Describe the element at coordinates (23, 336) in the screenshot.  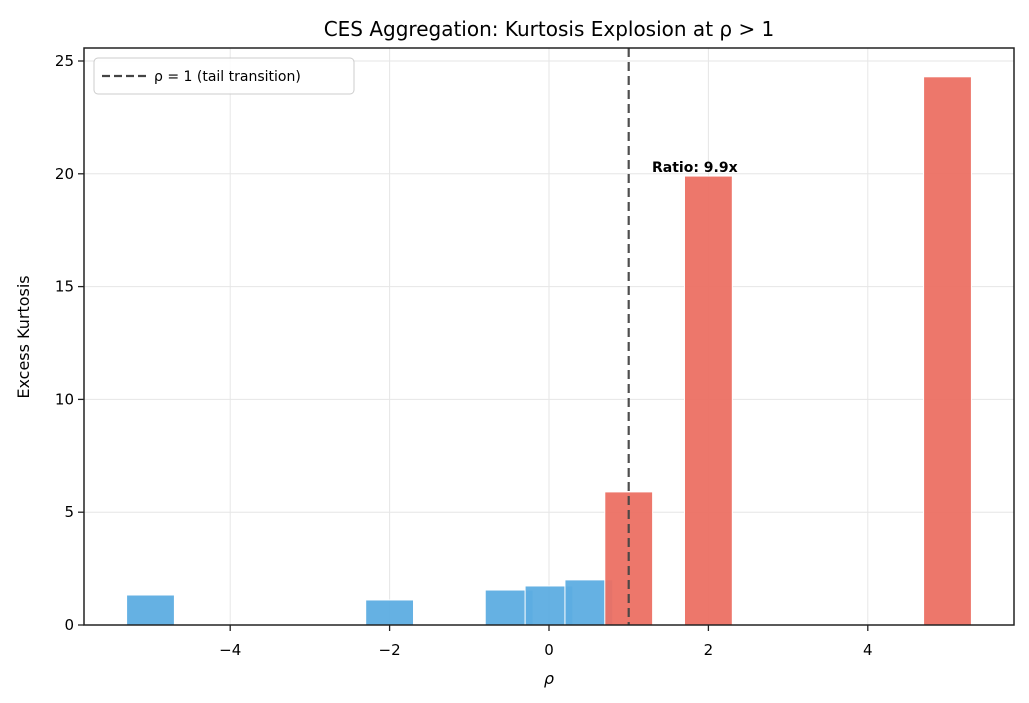
I see `y-axis-label: Excess Kurtosis` at that location.